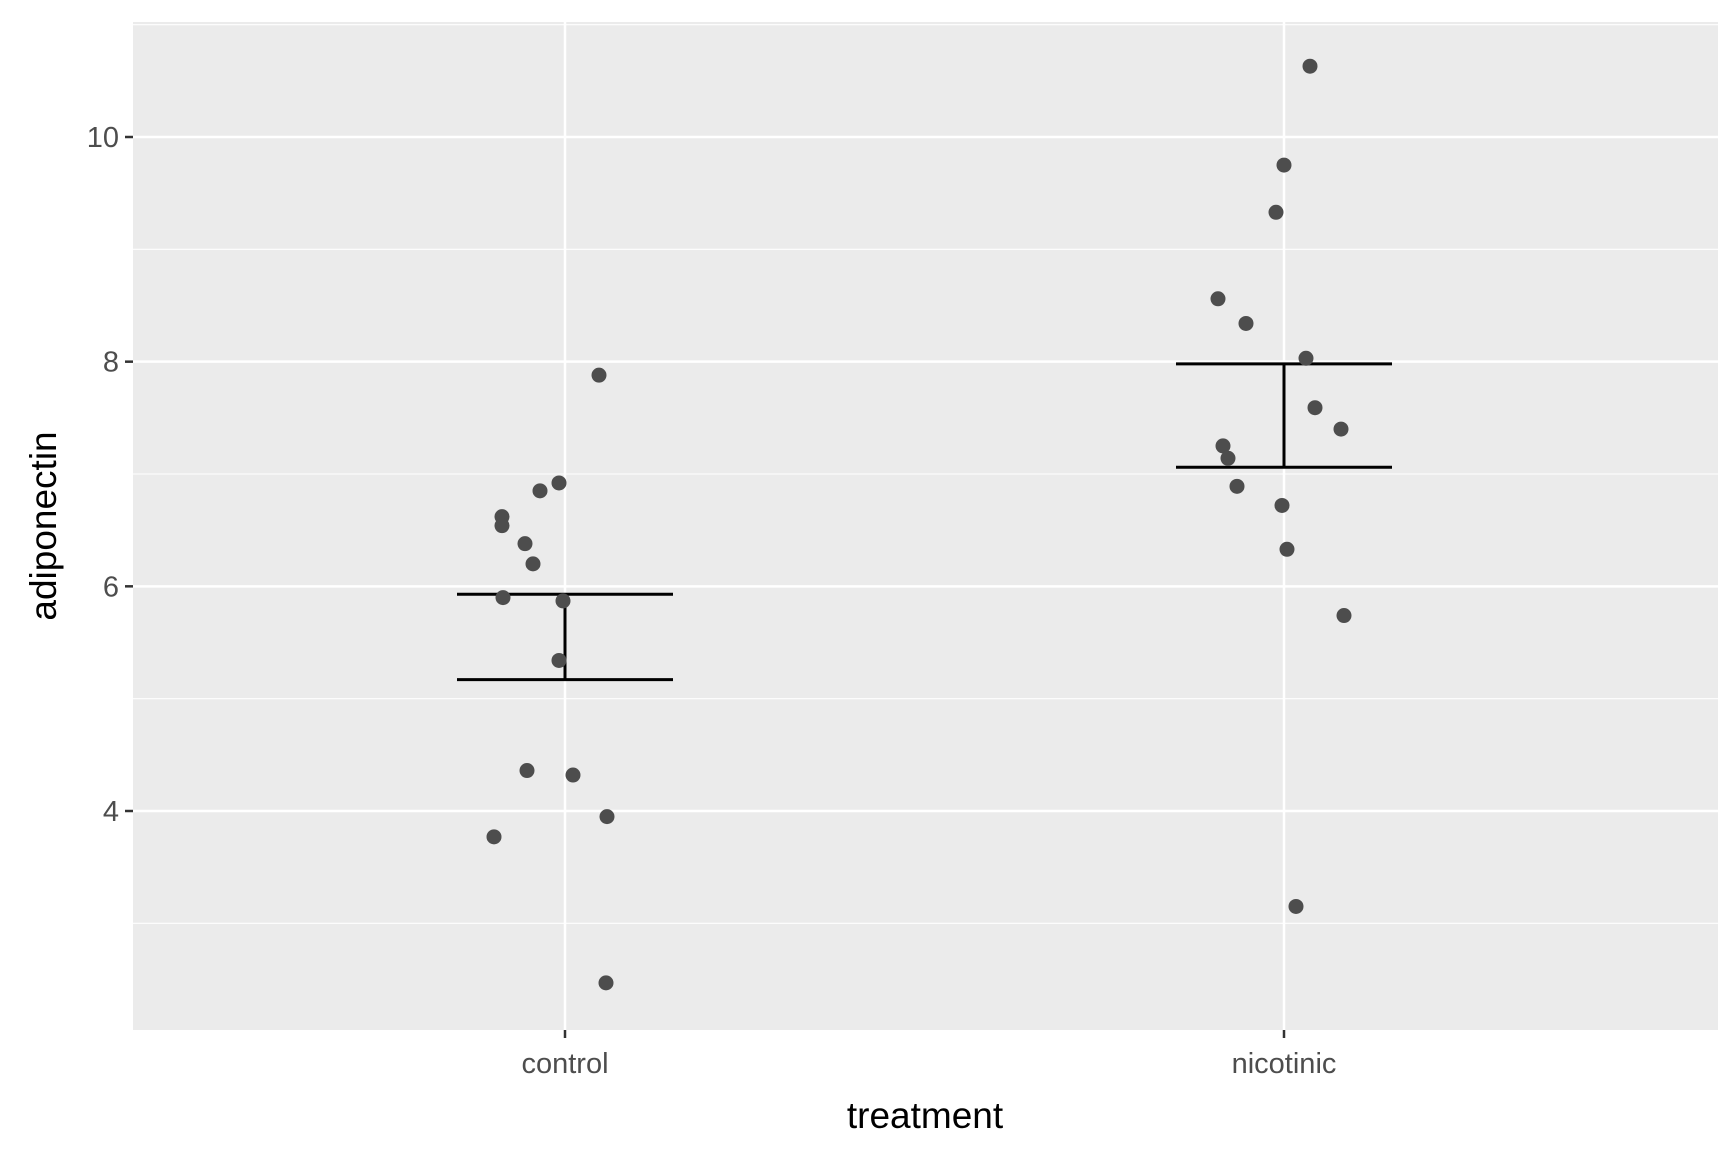 This screenshot has width=1728, height=1152. Describe the element at coordinates (111, 363) in the screenshot. I see `y-tick-label: 8` at that location.